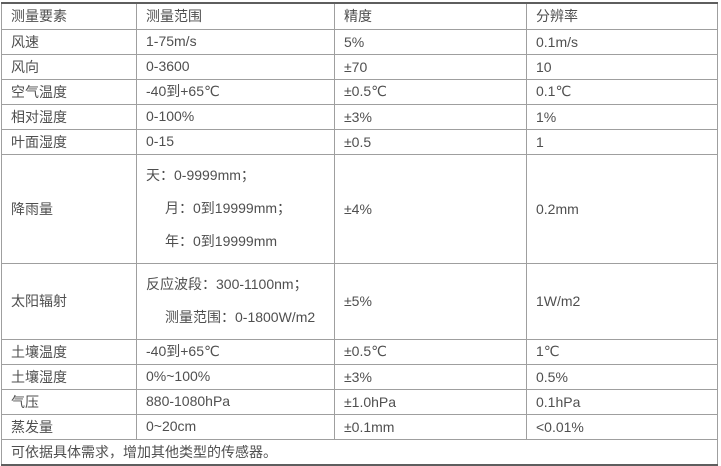 The height and width of the screenshot is (466, 721). I want to click on cell-resolution: 1℃, so click(622, 351).